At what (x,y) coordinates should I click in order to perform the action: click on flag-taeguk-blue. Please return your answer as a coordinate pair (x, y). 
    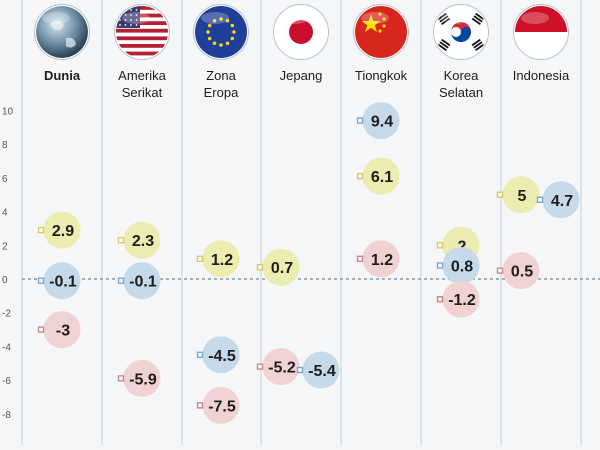
    Looking at the image, I should click on (461, 34).